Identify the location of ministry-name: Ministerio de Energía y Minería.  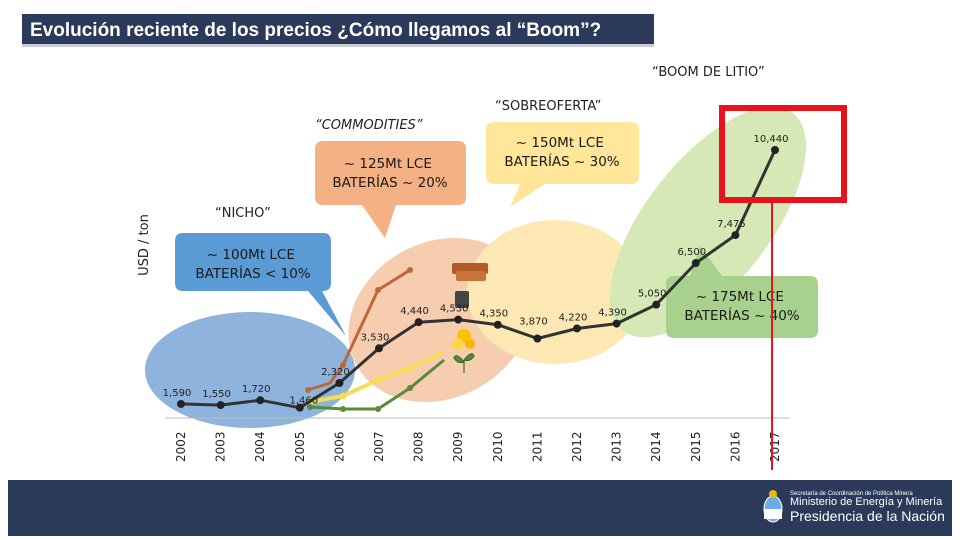
(866, 502).